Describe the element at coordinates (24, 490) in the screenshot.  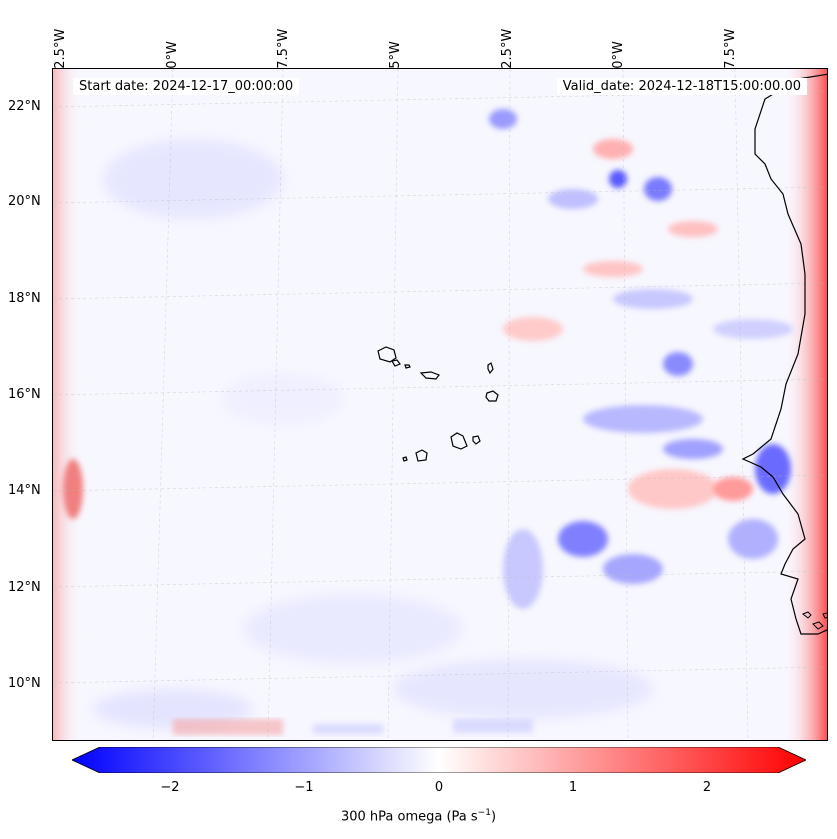
I see `lat-label: 14°N` at that location.